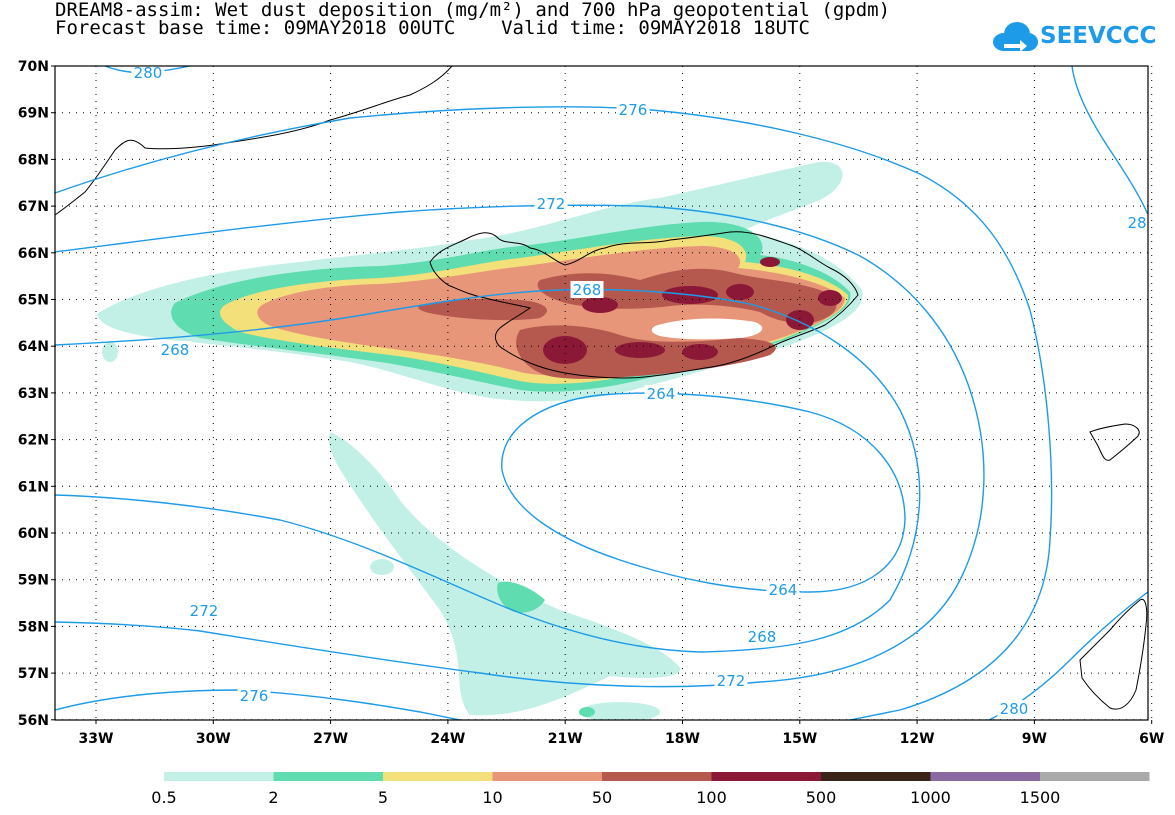 The height and width of the screenshot is (815, 1175). What do you see at coordinates (621, 733) in the screenshot?
I see `longitude-axis: 33W 30W 27W 24W 21W 18W 15W 12W 9W 6W` at bounding box center [621, 733].